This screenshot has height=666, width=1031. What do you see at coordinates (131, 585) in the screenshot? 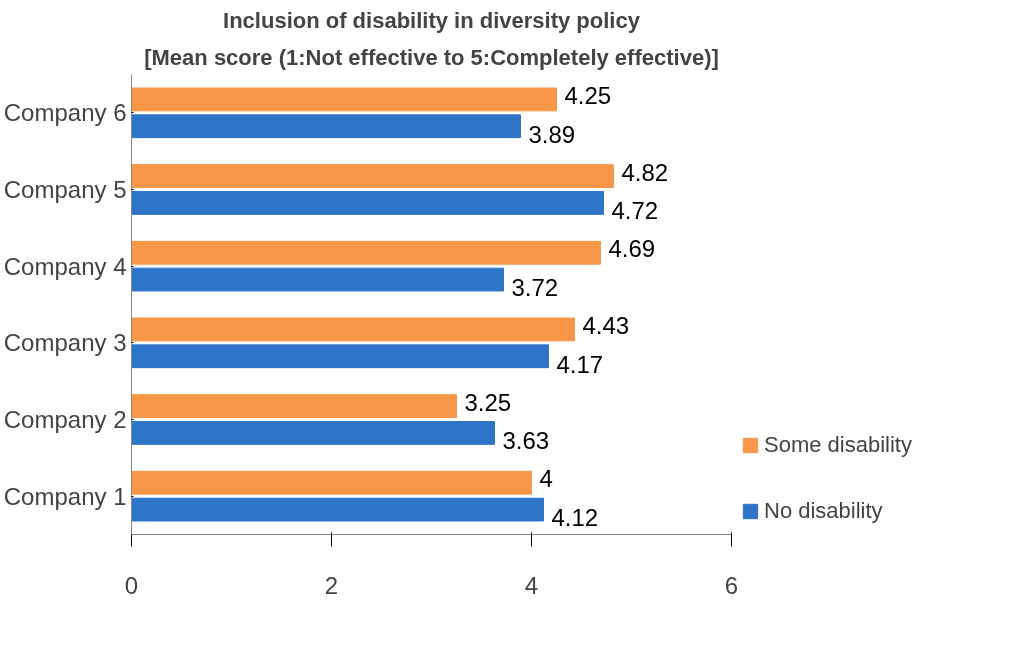
I see `x-tick-label: 0` at bounding box center [131, 585].